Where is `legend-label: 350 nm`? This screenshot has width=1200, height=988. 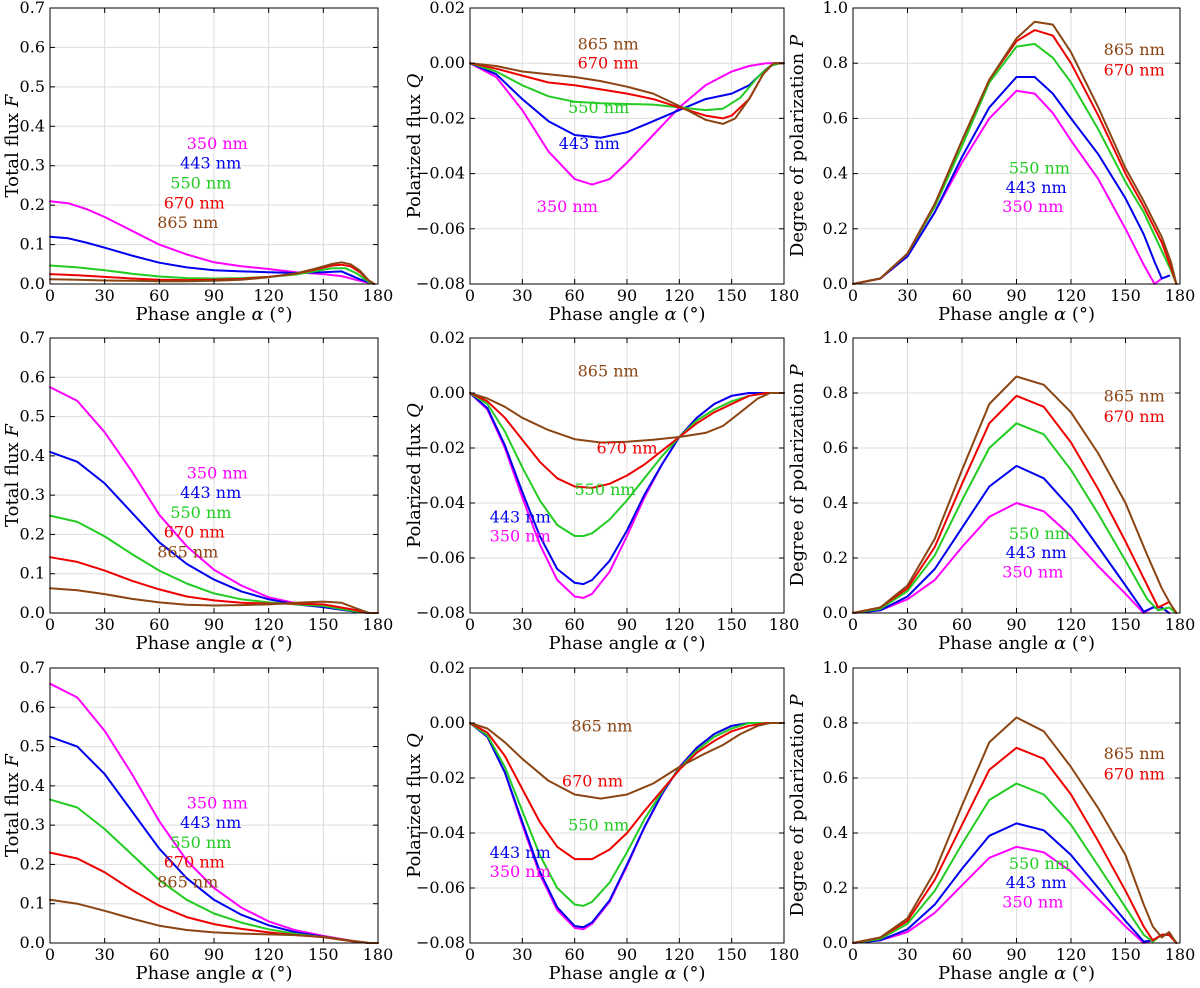 legend-label: 350 nm is located at coordinates (217, 802).